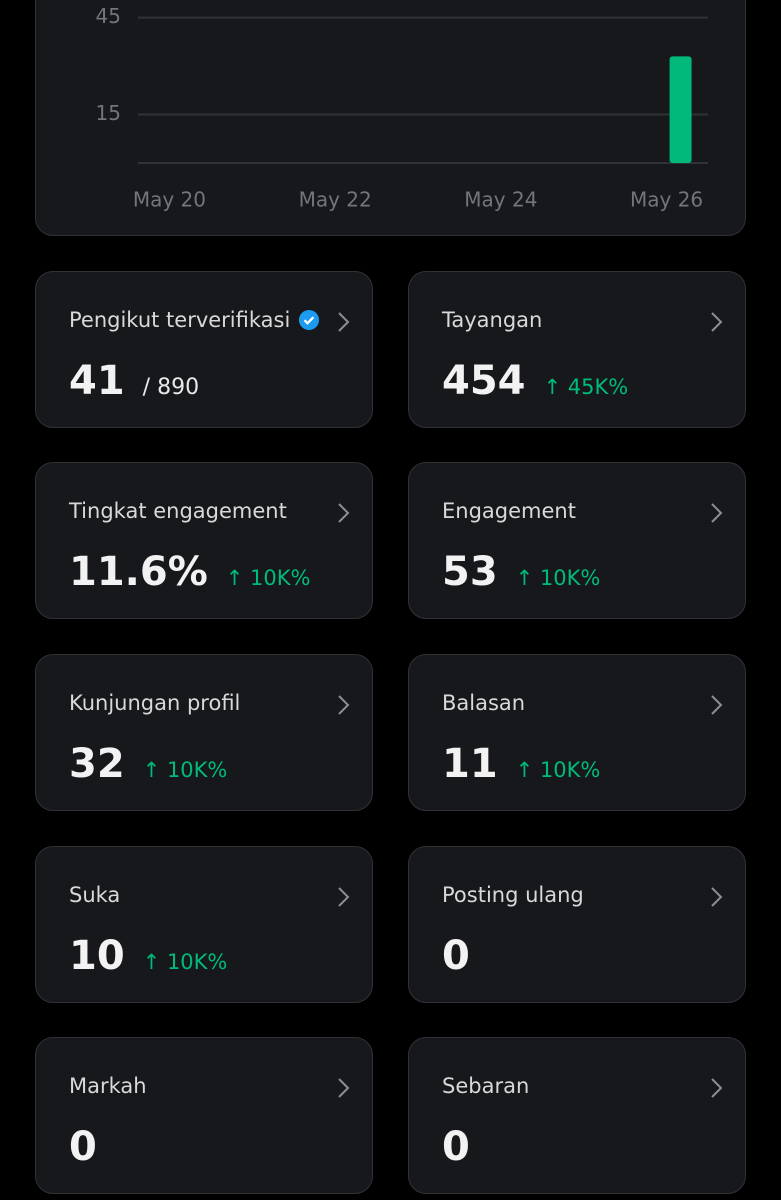 The width and height of the screenshot is (781, 1200). What do you see at coordinates (680, 109) in the screenshot?
I see `bar` at bounding box center [680, 109].